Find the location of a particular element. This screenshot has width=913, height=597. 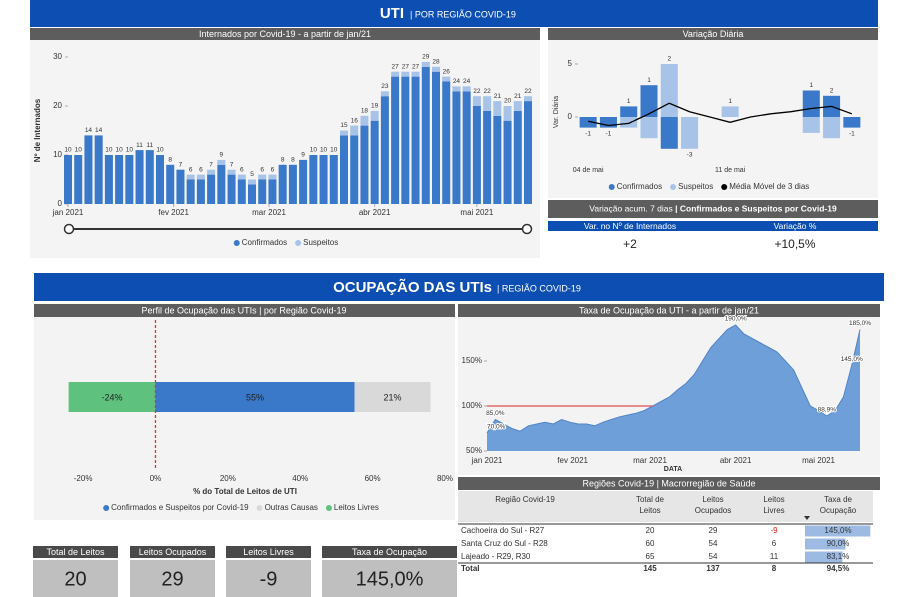

table-title: Regiões Covid-19 | Macrorregião de Saúde is located at coordinates (669, 483).